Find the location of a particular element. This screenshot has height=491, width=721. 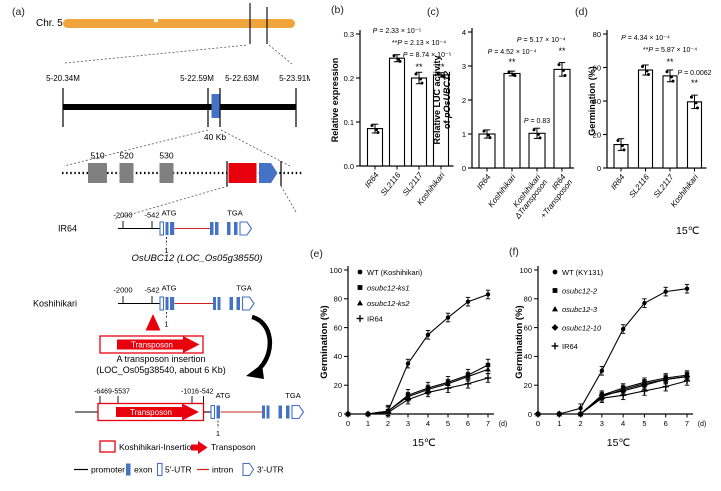

position-one: 1 is located at coordinates (218, 433).